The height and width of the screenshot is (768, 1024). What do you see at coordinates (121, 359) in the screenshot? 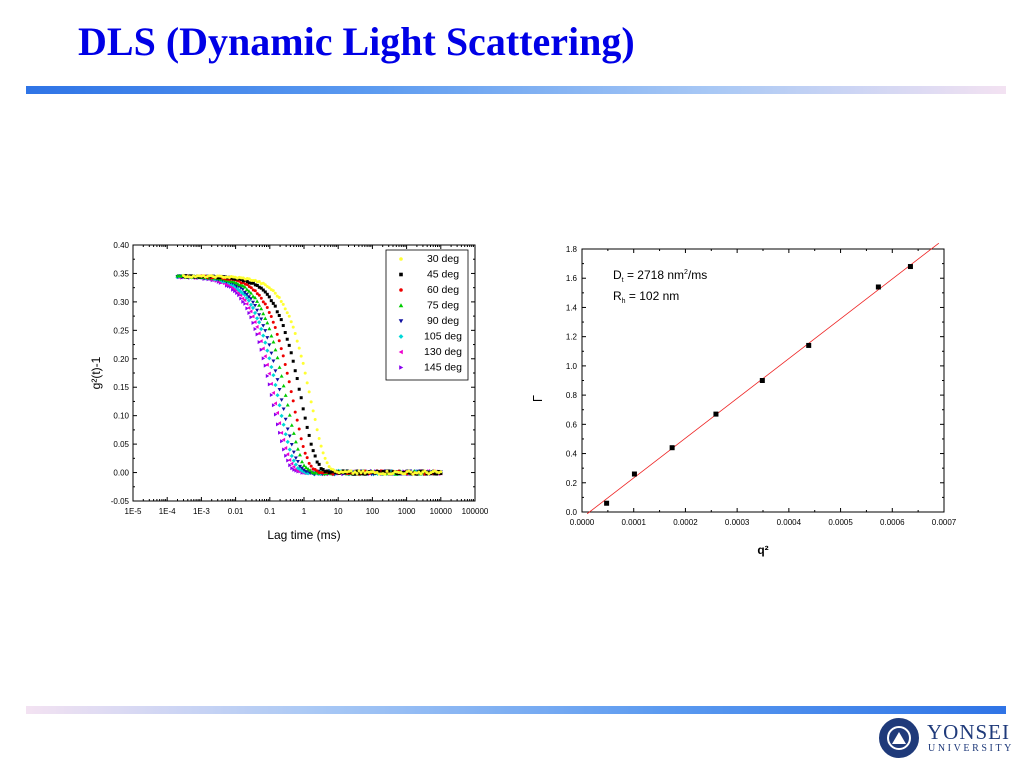
I see `y-tick-label: 0.20` at bounding box center [121, 359].